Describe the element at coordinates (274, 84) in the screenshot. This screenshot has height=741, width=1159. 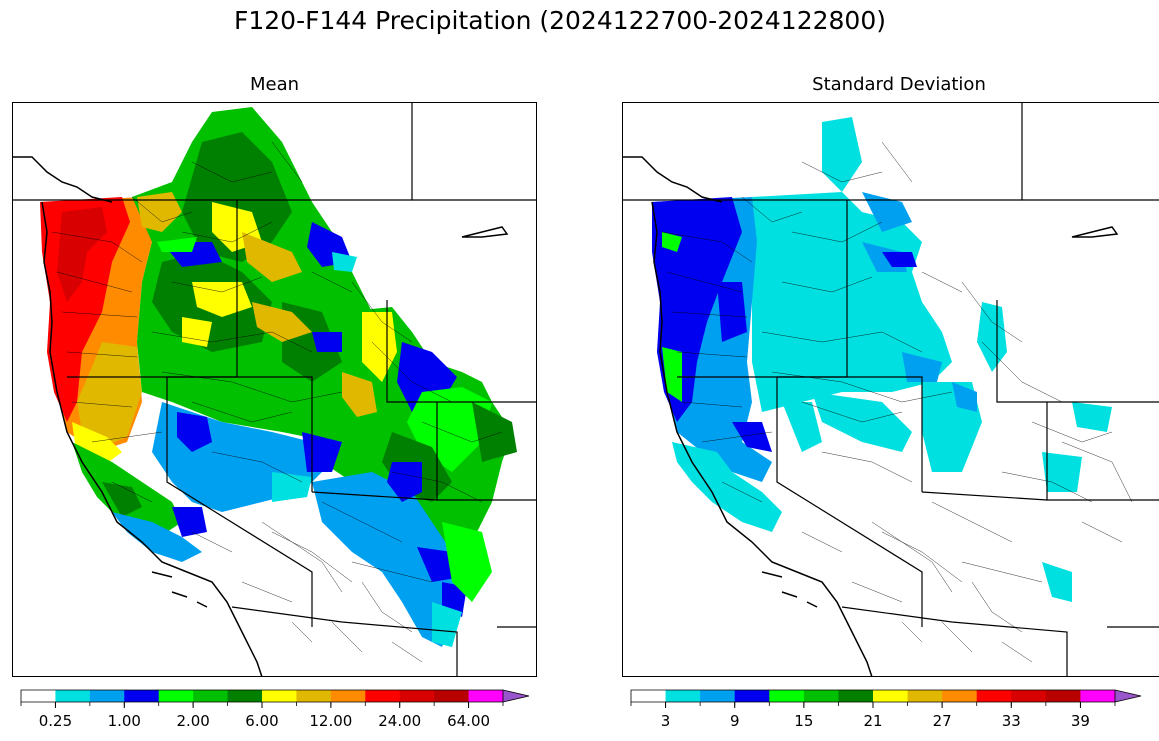
I see `mean-panel-title: Mean` at that location.